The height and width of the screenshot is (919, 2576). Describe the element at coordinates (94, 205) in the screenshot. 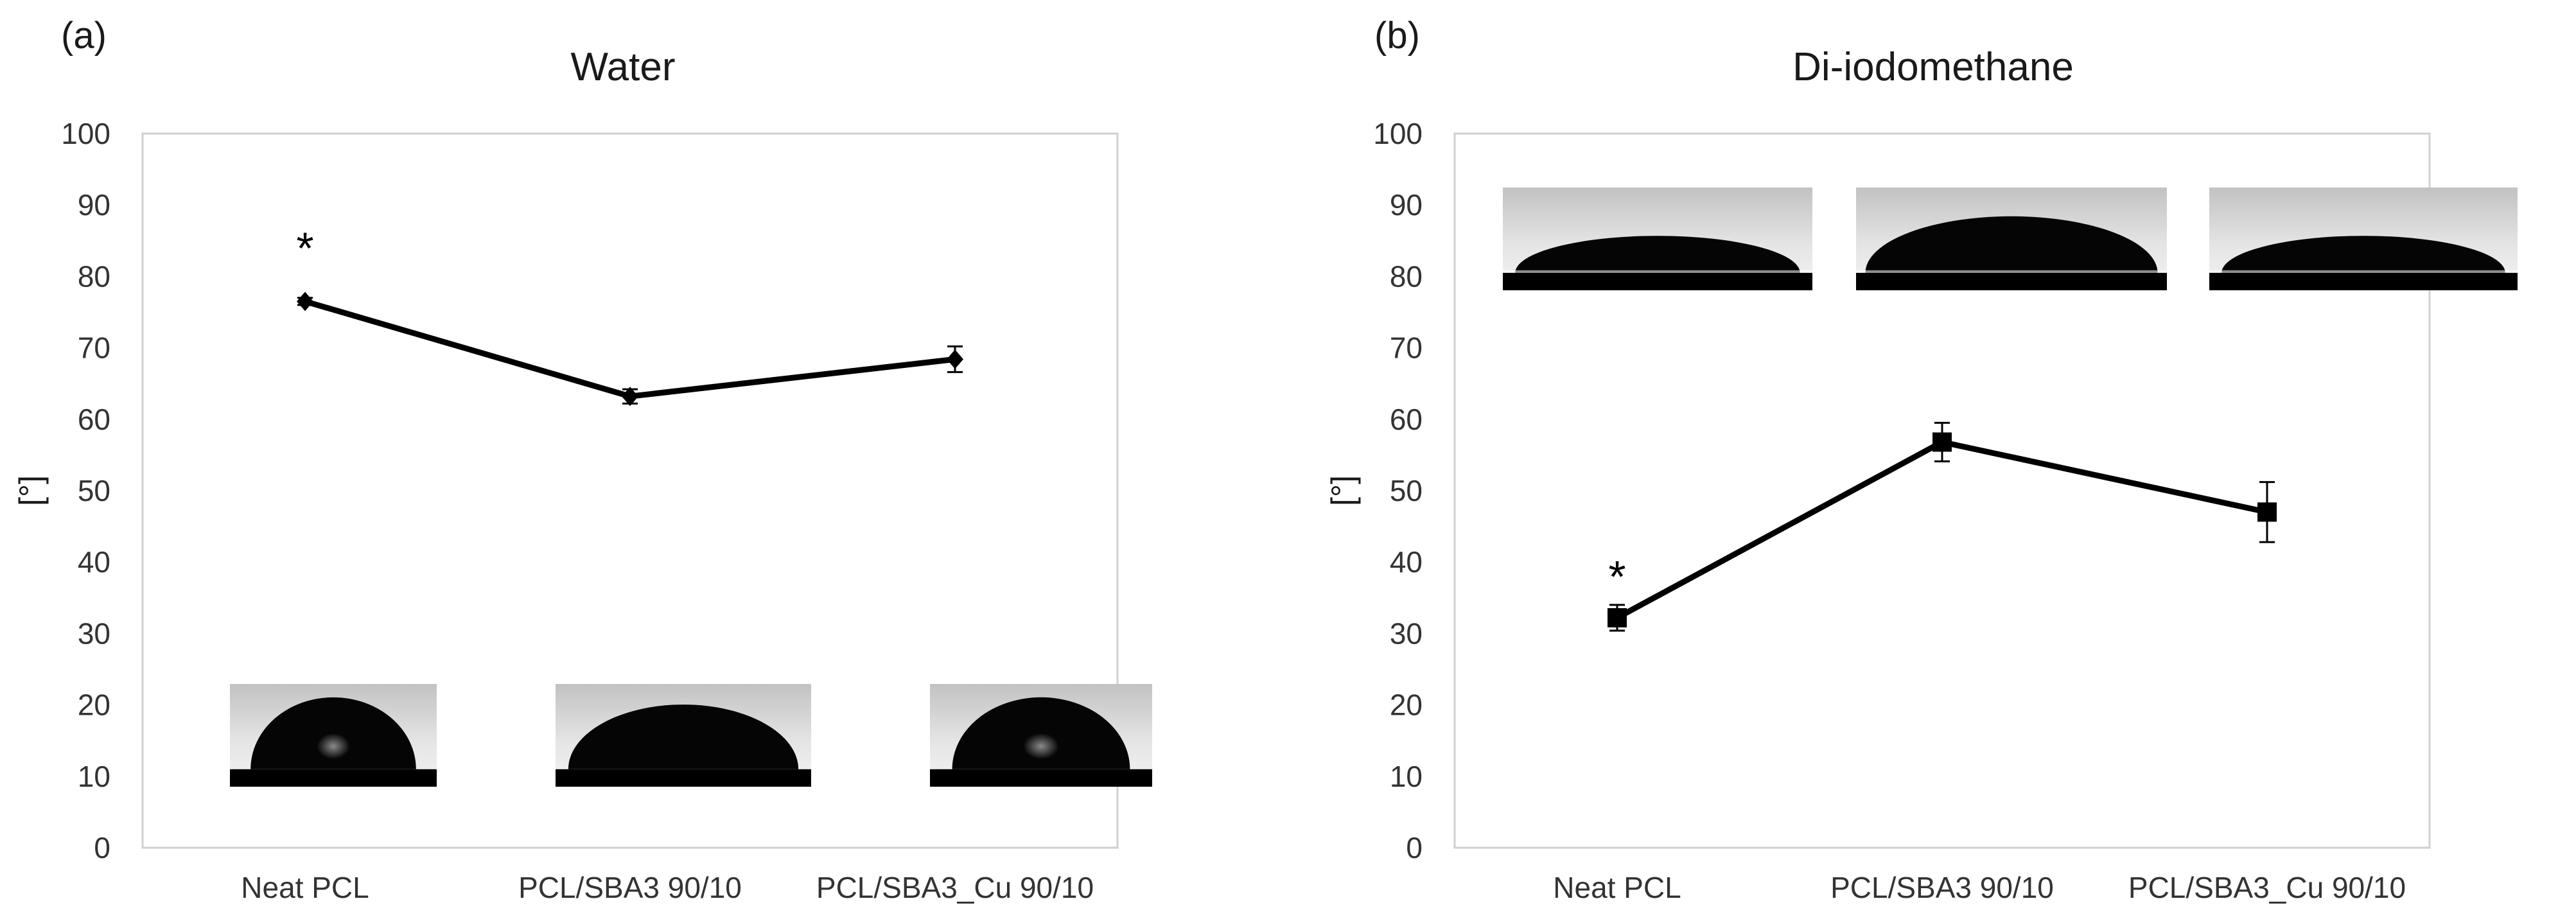

I see `y-tick-label-90-a: 90` at that location.